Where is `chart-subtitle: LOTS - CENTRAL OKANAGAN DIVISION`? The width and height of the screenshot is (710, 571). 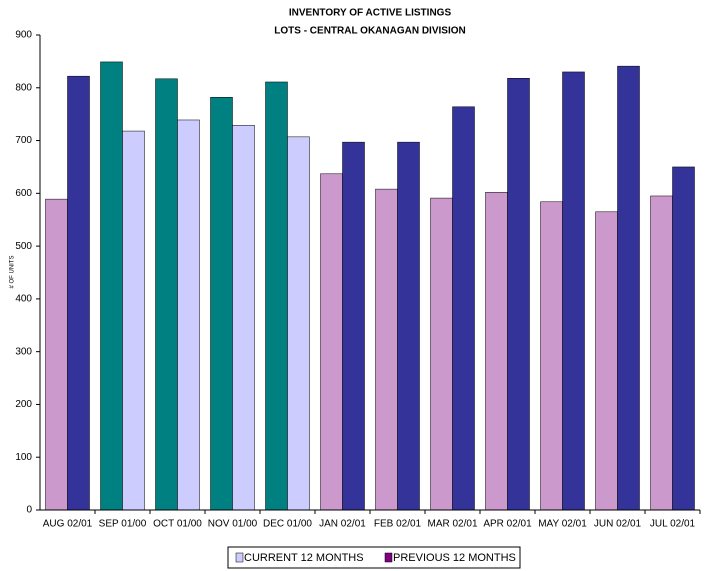
chart-subtitle: LOTS - CENTRAL OKANAGAN DIVISION is located at coordinates (369, 31).